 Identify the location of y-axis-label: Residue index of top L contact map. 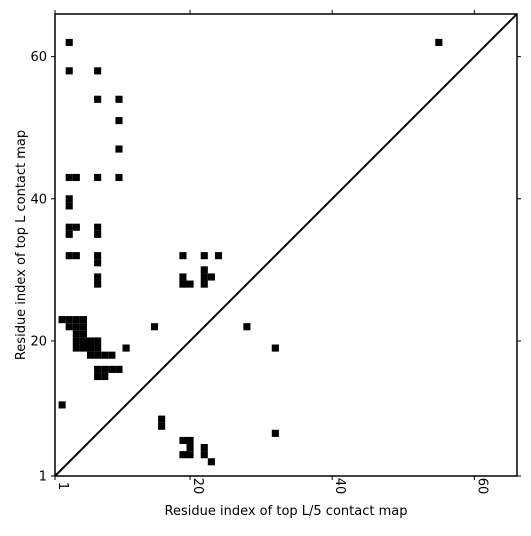
(21, 245).